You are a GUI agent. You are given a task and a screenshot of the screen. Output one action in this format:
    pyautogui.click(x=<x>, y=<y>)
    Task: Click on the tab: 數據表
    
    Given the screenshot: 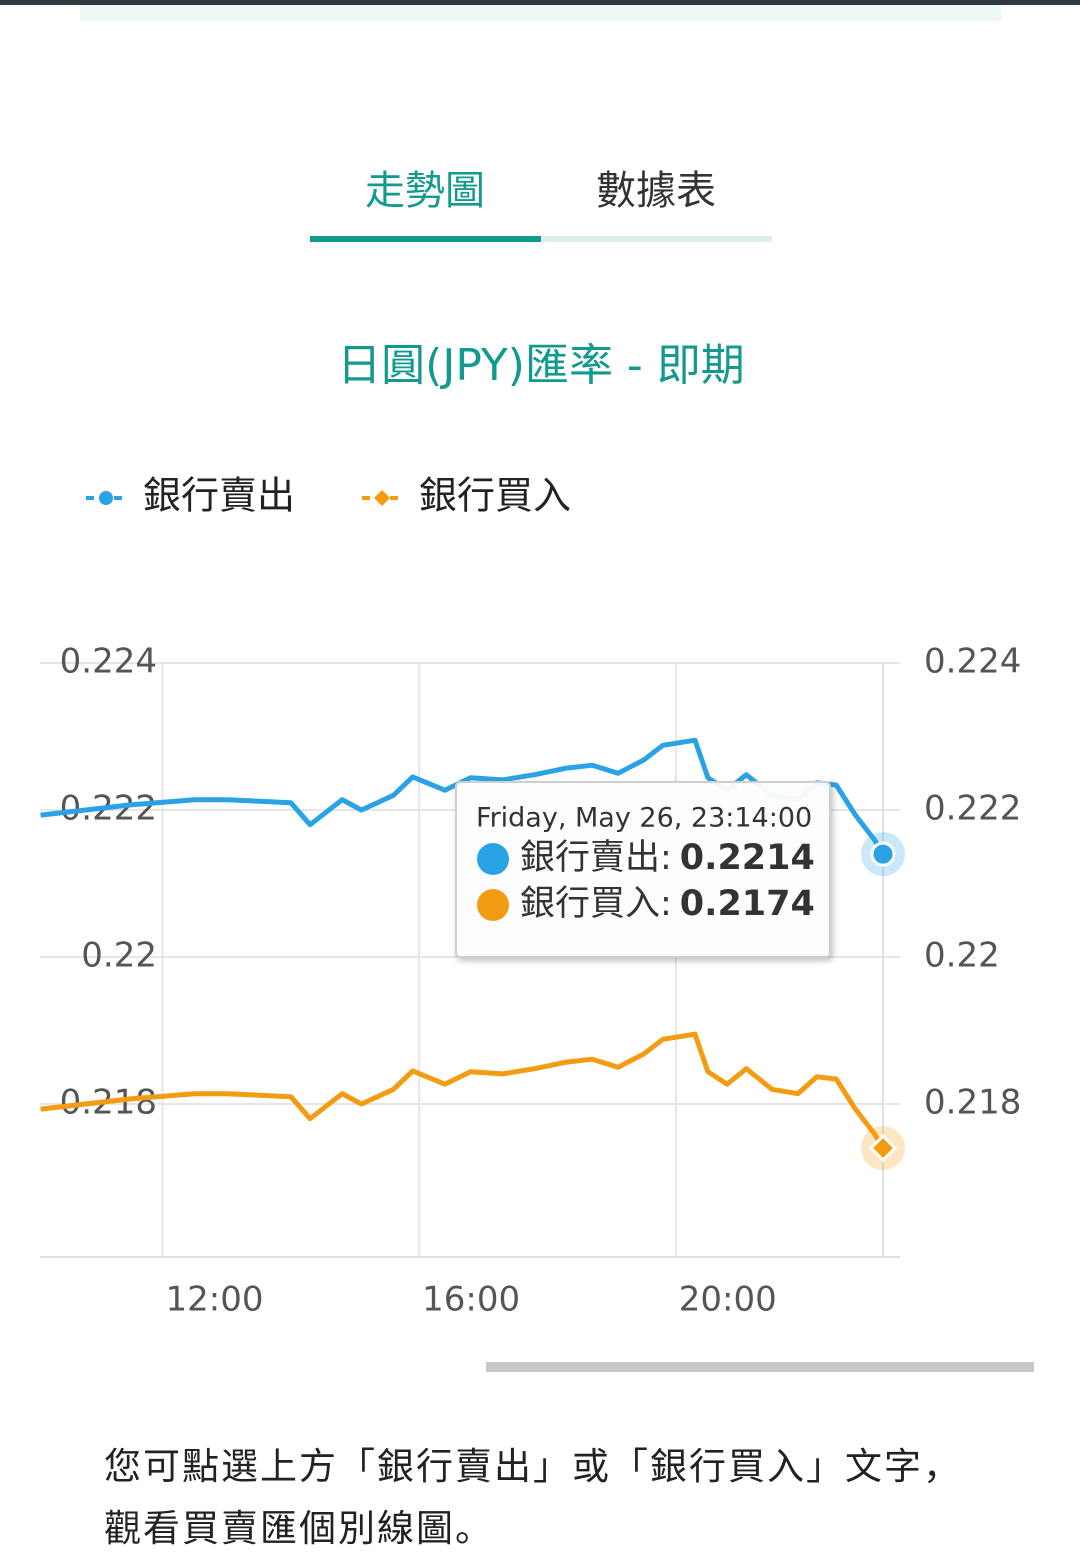 What is the action you would take?
    pyautogui.click(x=656, y=191)
    